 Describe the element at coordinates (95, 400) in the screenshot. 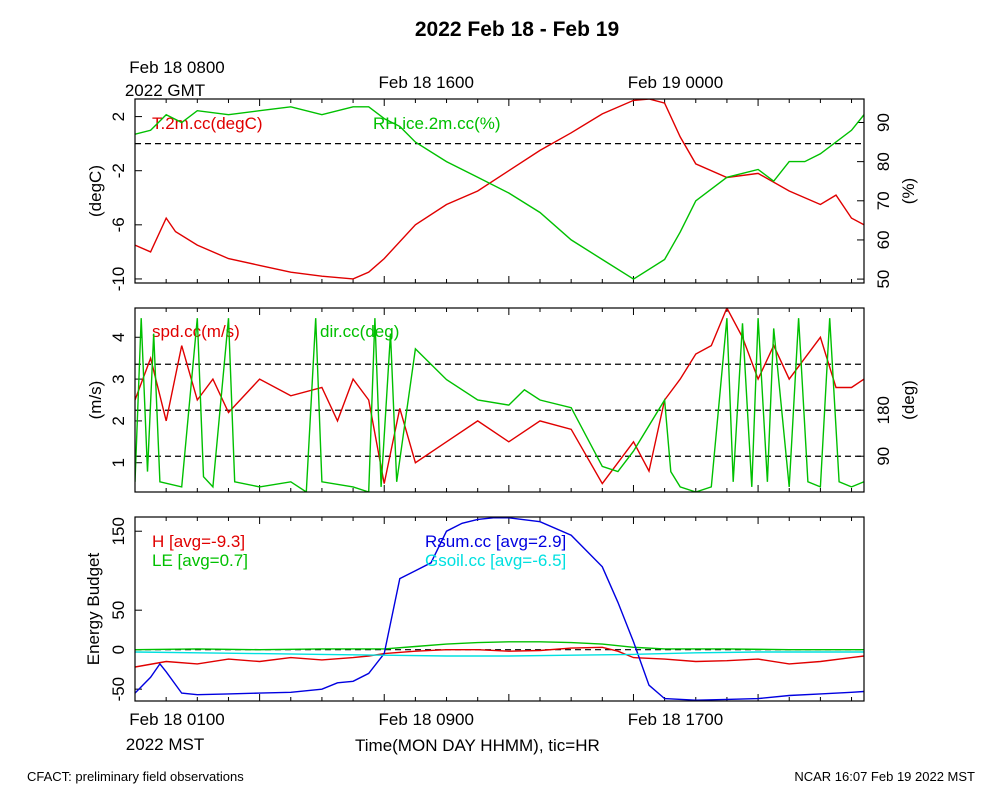

I see `y-axis-label-left-wind: (m/s)` at that location.